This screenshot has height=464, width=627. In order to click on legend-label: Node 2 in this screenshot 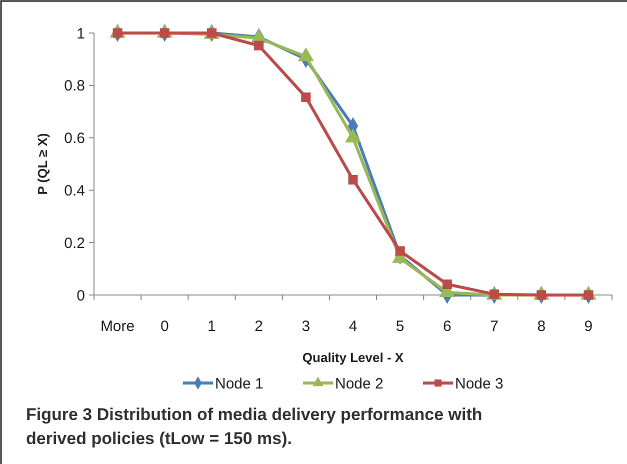, I will do `click(359, 383)`.